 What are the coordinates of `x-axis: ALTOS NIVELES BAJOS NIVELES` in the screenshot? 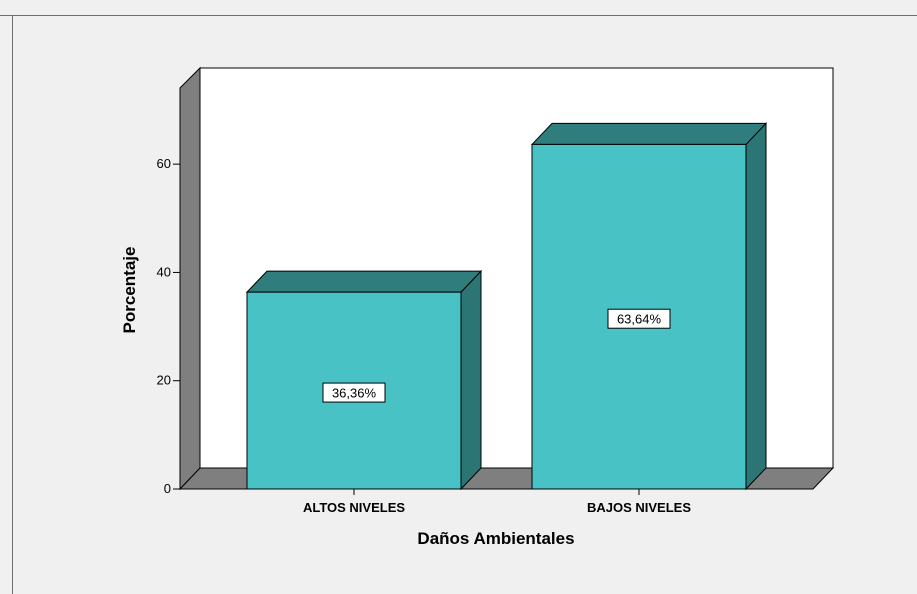 It's located at (496, 501).